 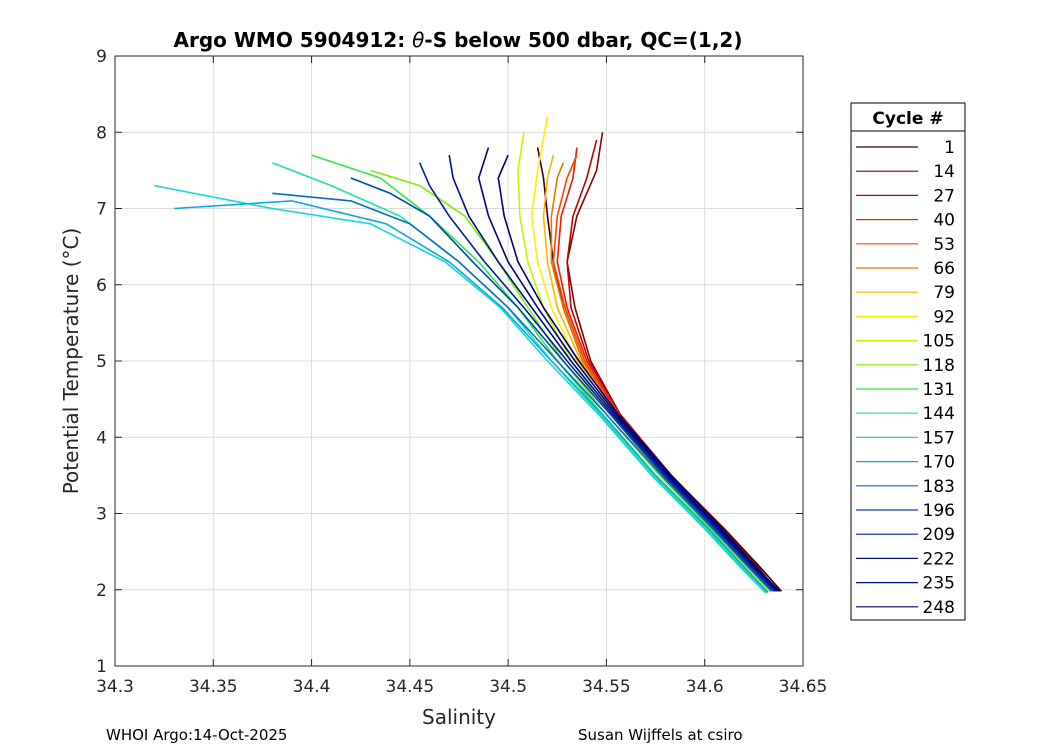 What do you see at coordinates (939, 608) in the screenshot?
I see `legend-label-cycle-248: 248` at bounding box center [939, 608].